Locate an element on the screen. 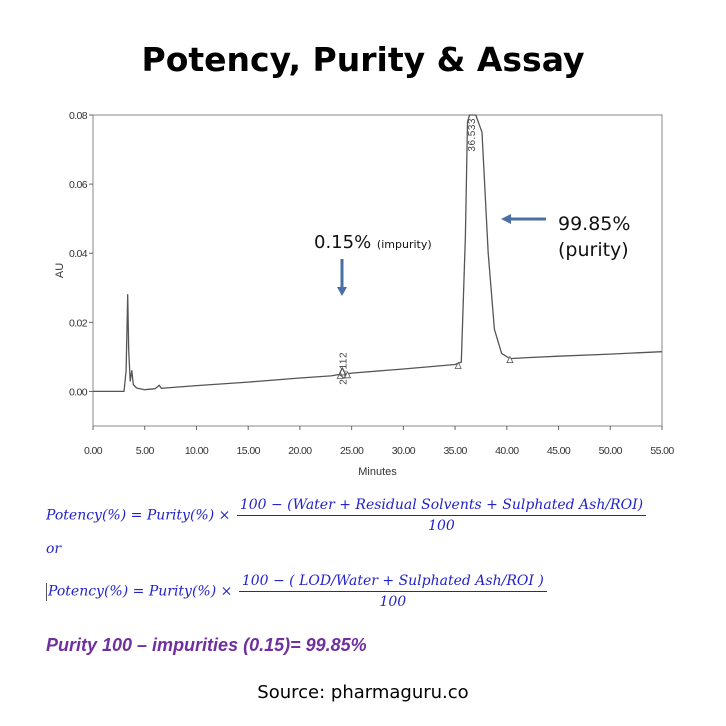  x-tick-label: 55.00 is located at coordinates (662, 451).